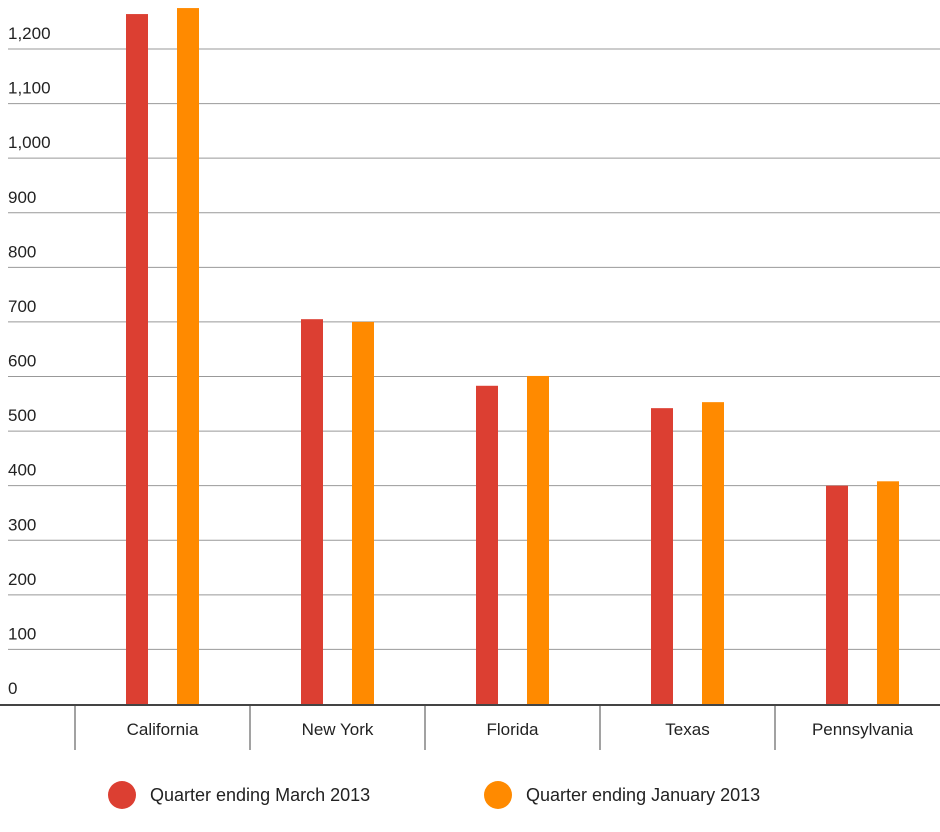 This screenshot has width=940, height=832. Describe the element at coordinates (22, 251) in the screenshot. I see `y-tick-label: 800` at that location.